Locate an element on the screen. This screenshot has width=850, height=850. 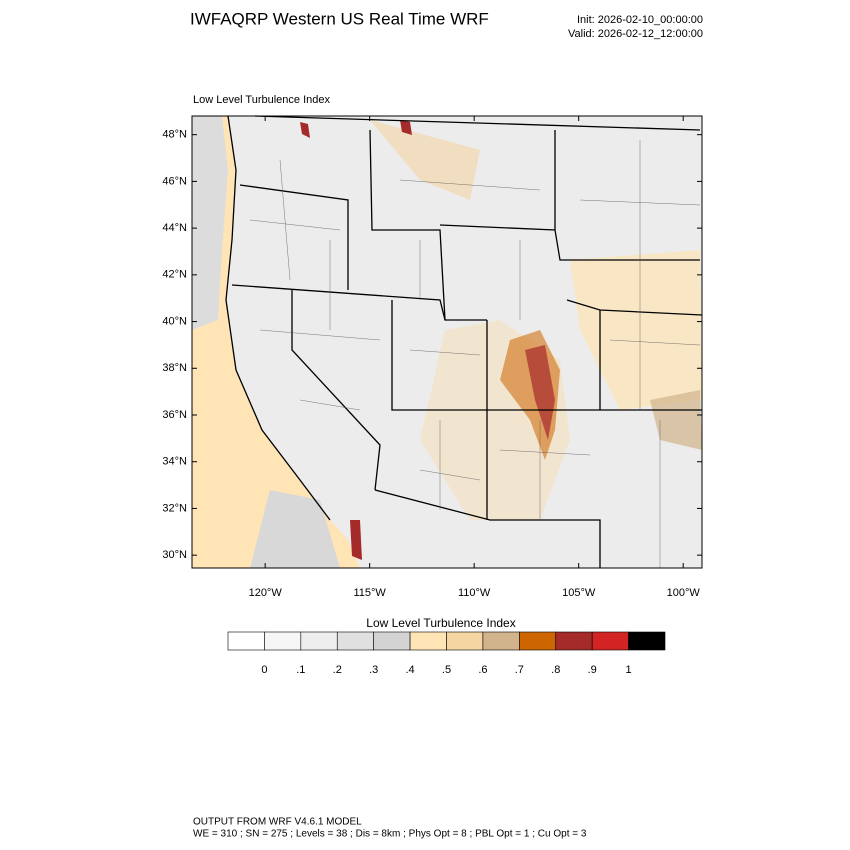
colorbar-label: .8 is located at coordinates (555, 670).